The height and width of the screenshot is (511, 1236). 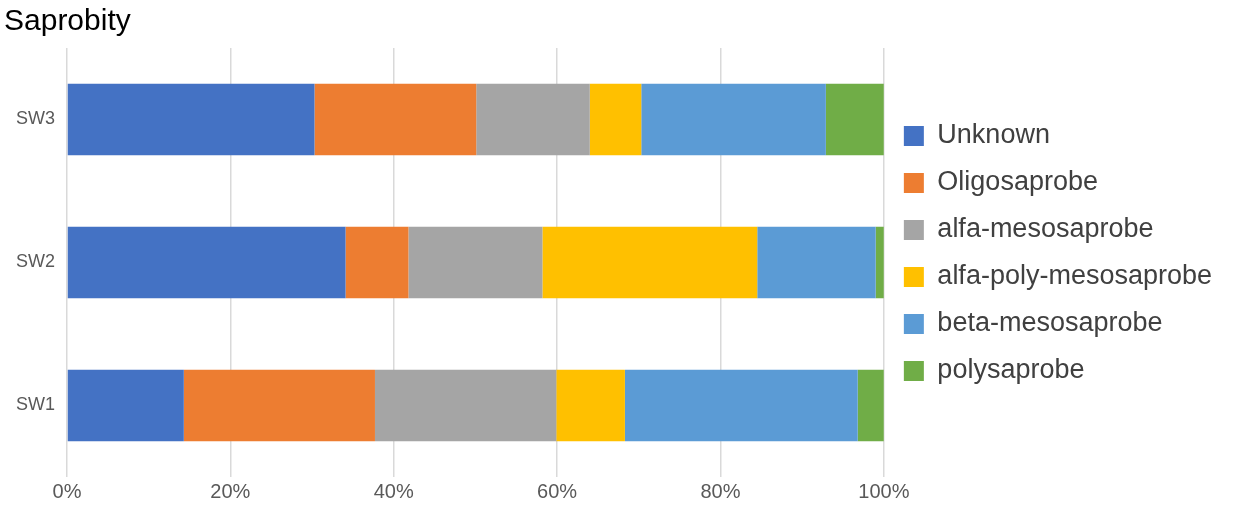 What do you see at coordinates (884, 490) in the screenshot?
I see `x-tick-label: 100%` at bounding box center [884, 490].